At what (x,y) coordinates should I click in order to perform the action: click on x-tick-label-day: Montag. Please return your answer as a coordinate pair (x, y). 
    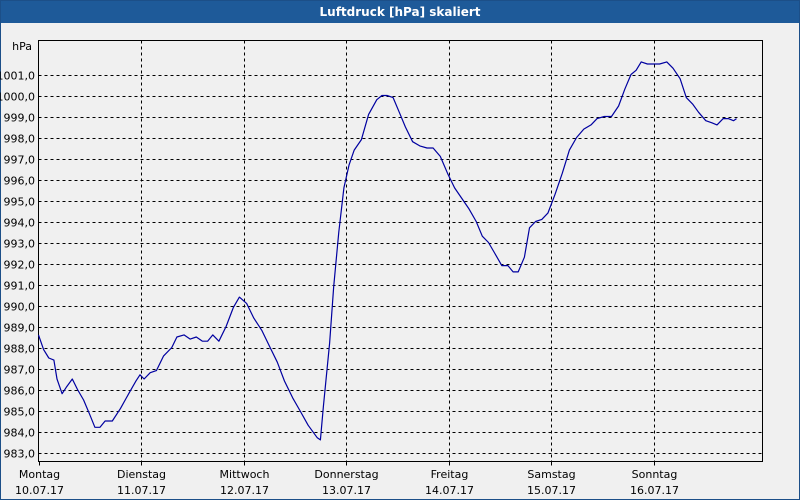
    Looking at the image, I should click on (39, 474).